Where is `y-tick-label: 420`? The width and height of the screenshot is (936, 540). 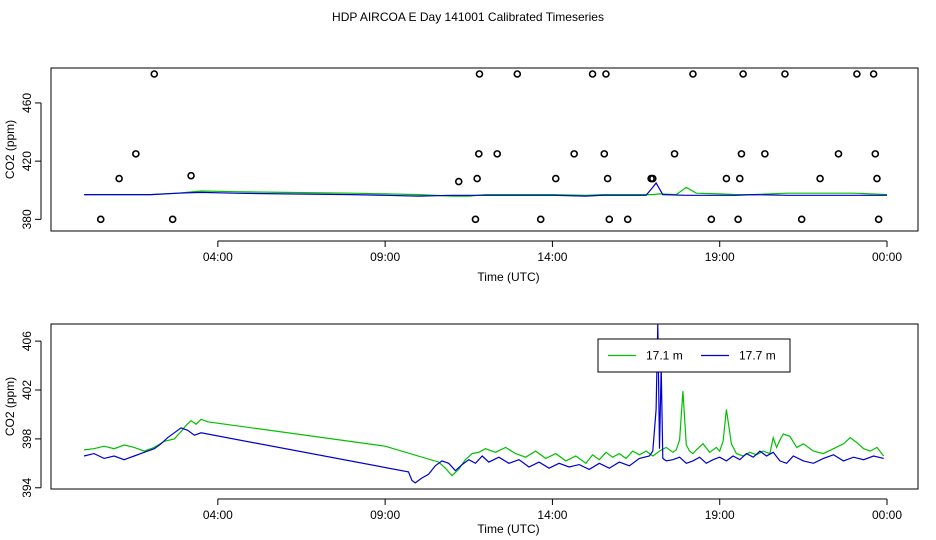 y-tick-label: 420 is located at coordinates (27, 161).